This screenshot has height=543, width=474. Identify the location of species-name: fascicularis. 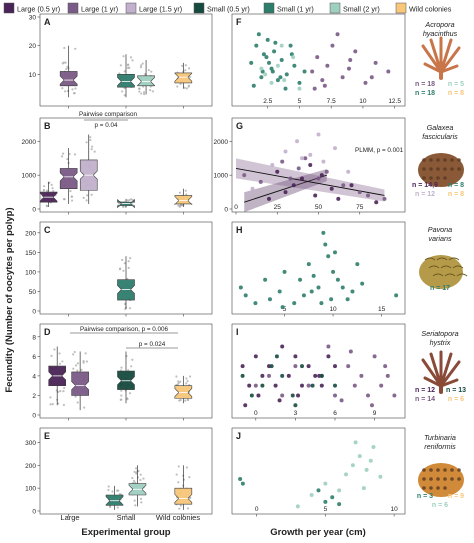
(440, 136).